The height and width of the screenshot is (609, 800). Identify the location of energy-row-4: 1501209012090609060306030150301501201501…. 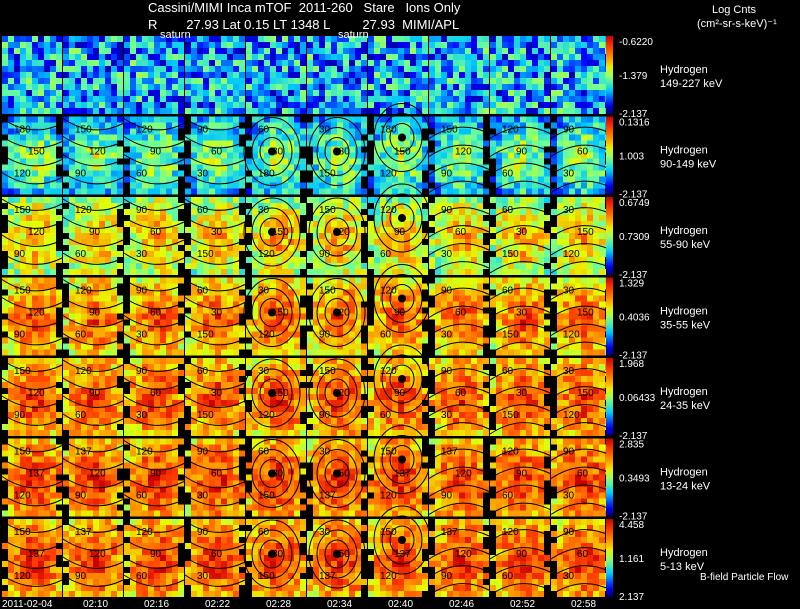
(356, 313).